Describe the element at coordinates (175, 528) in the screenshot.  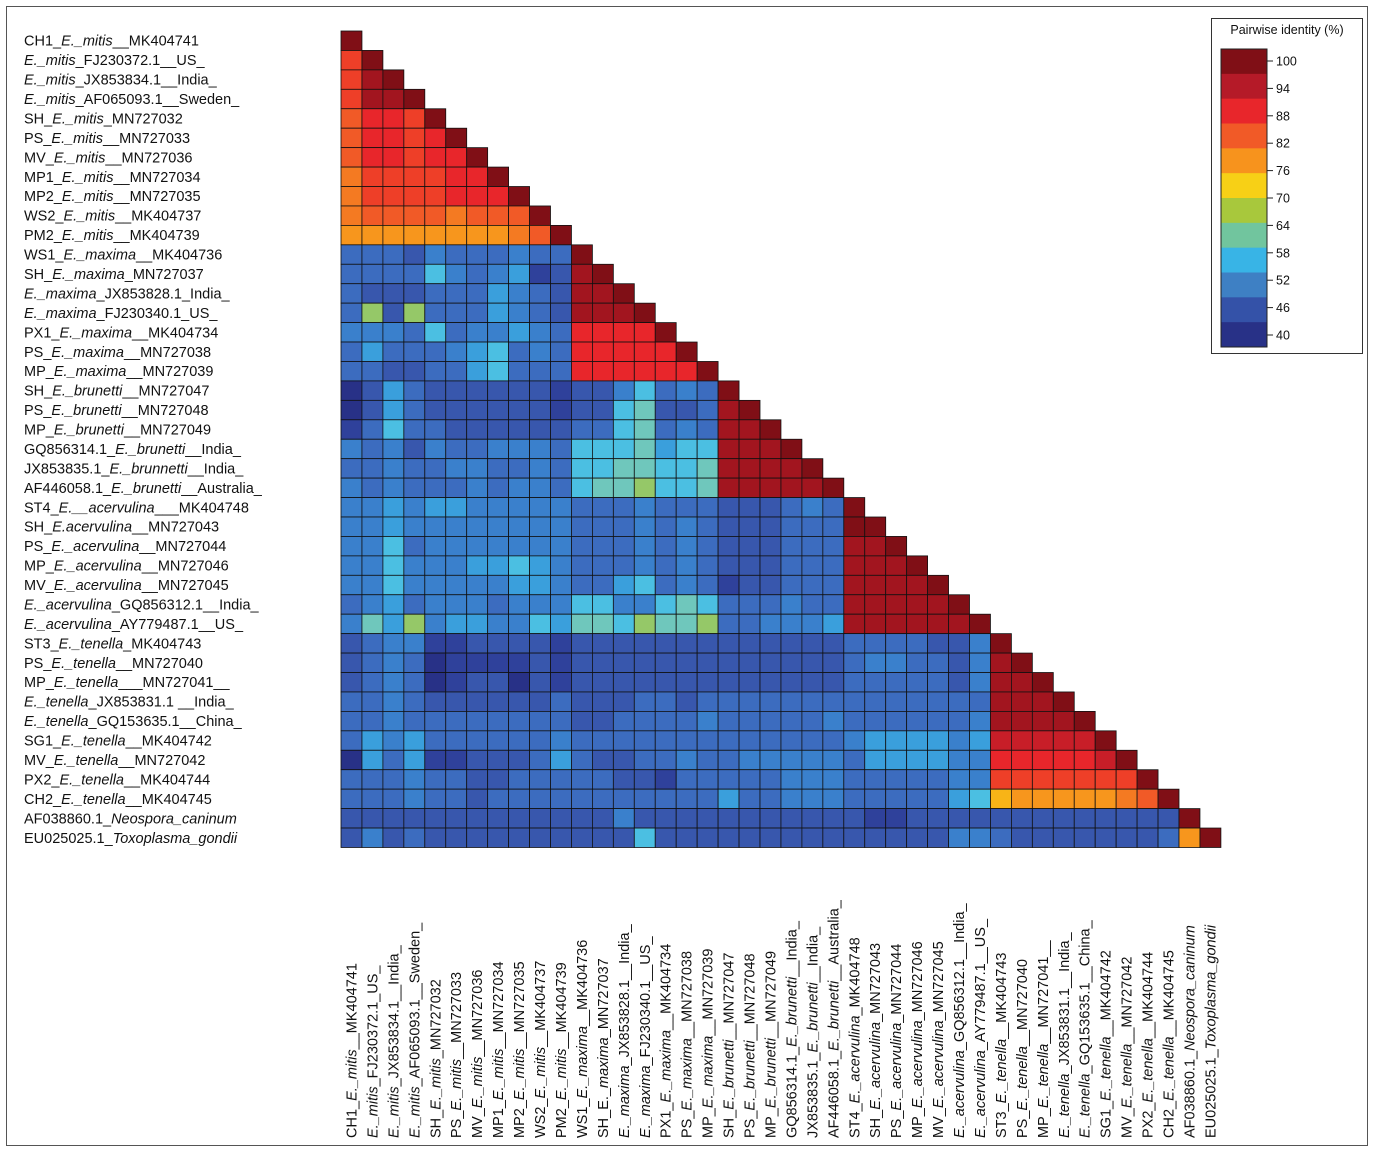
I see `row-label-part: __MN727043` at that location.